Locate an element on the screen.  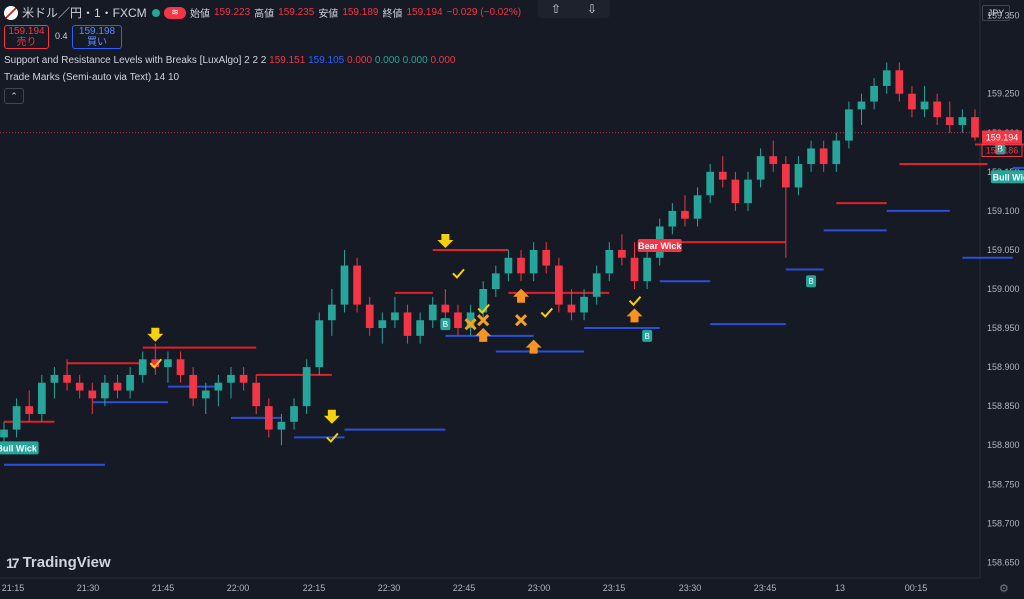
y-tick-label: 158.700 is located at coordinates (1003, 523).